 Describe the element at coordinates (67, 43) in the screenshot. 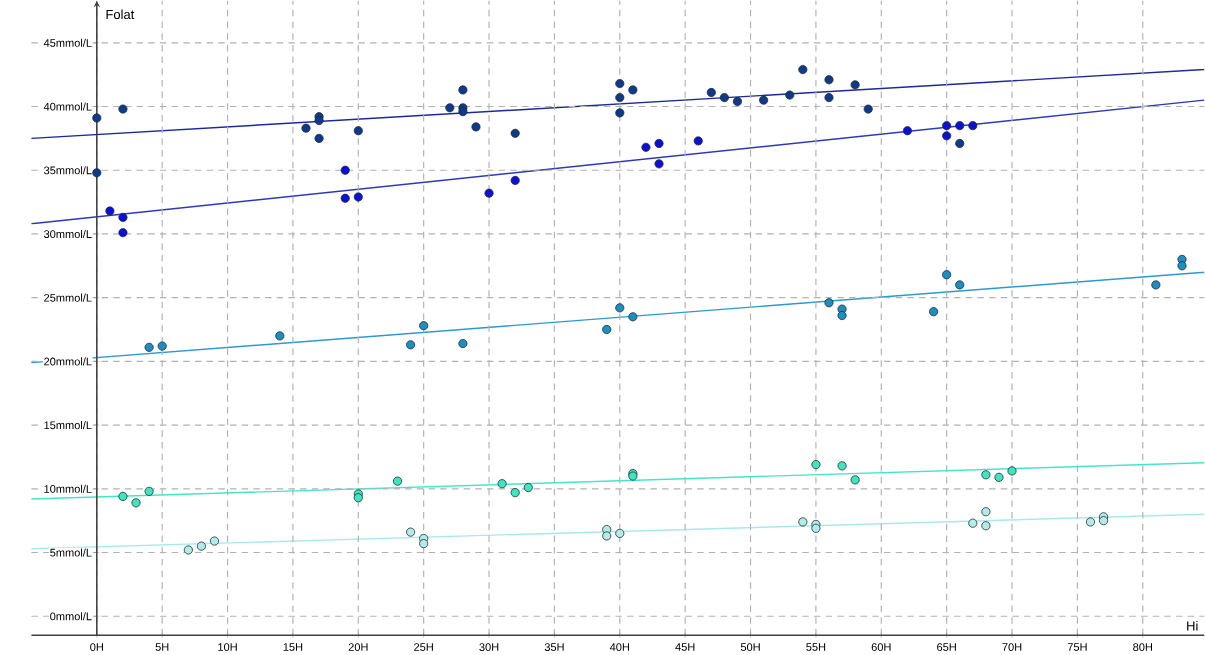

I see `y-tick-label: 45mmol/L` at that location.